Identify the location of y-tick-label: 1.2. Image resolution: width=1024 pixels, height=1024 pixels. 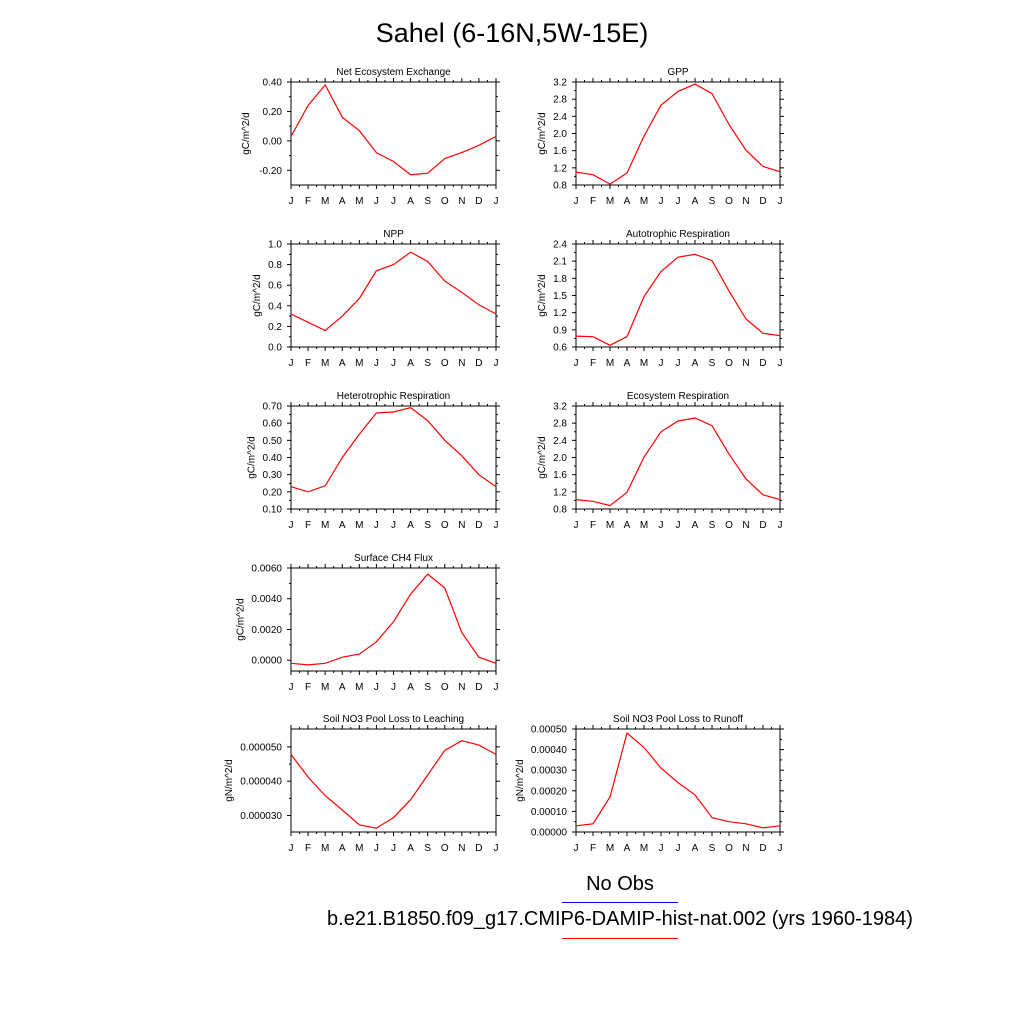
(560, 313).